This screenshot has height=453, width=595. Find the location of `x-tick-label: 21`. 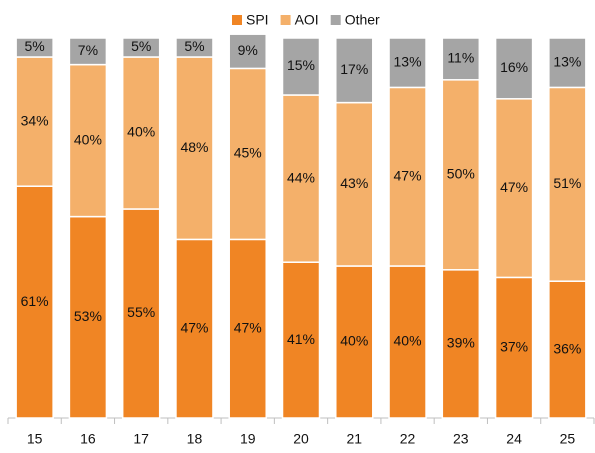

x-tick-label: 21 is located at coordinates (354, 439).